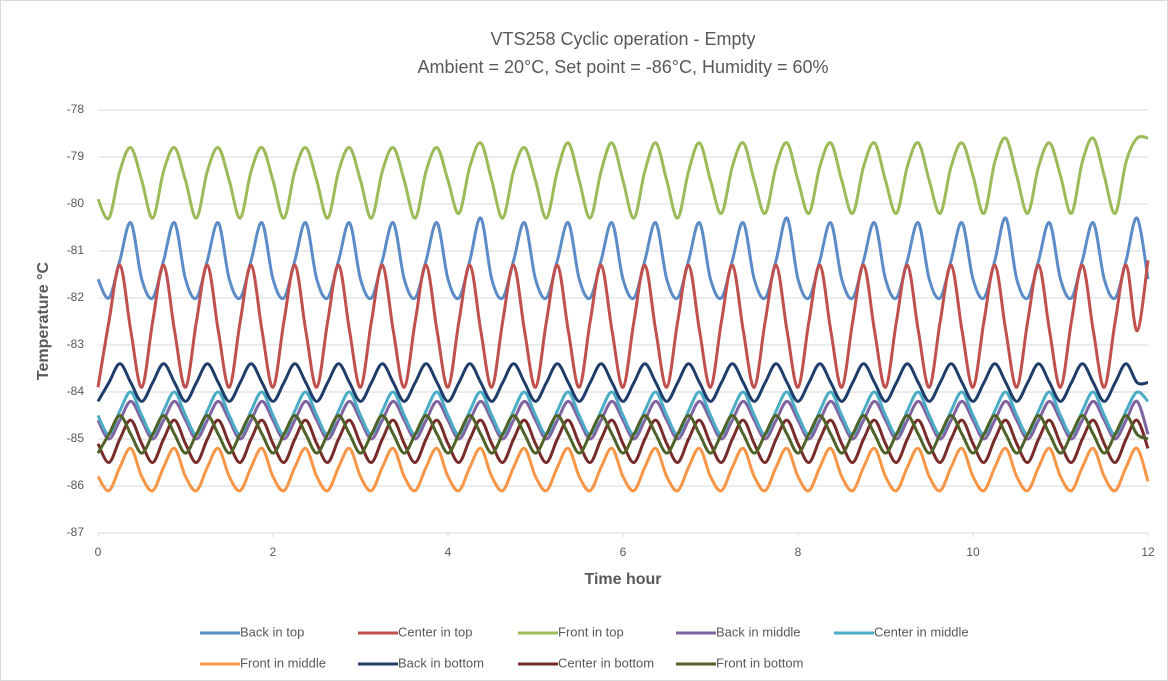 The image size is (1168, 681). Describe the element at coordinates (76, 532) in the screenshot. I see `y-tick-label: -87` at that location.